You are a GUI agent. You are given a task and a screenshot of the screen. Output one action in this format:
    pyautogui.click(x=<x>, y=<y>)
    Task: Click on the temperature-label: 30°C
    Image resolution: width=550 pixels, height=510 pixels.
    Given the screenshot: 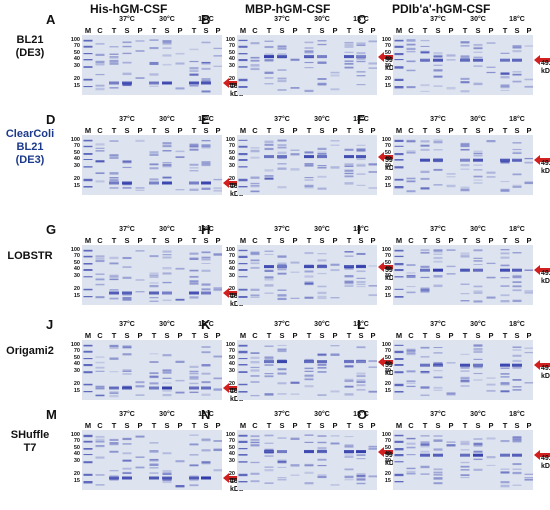 What is the action you would take?
    pyautogui.click(x=167, y=19)
    